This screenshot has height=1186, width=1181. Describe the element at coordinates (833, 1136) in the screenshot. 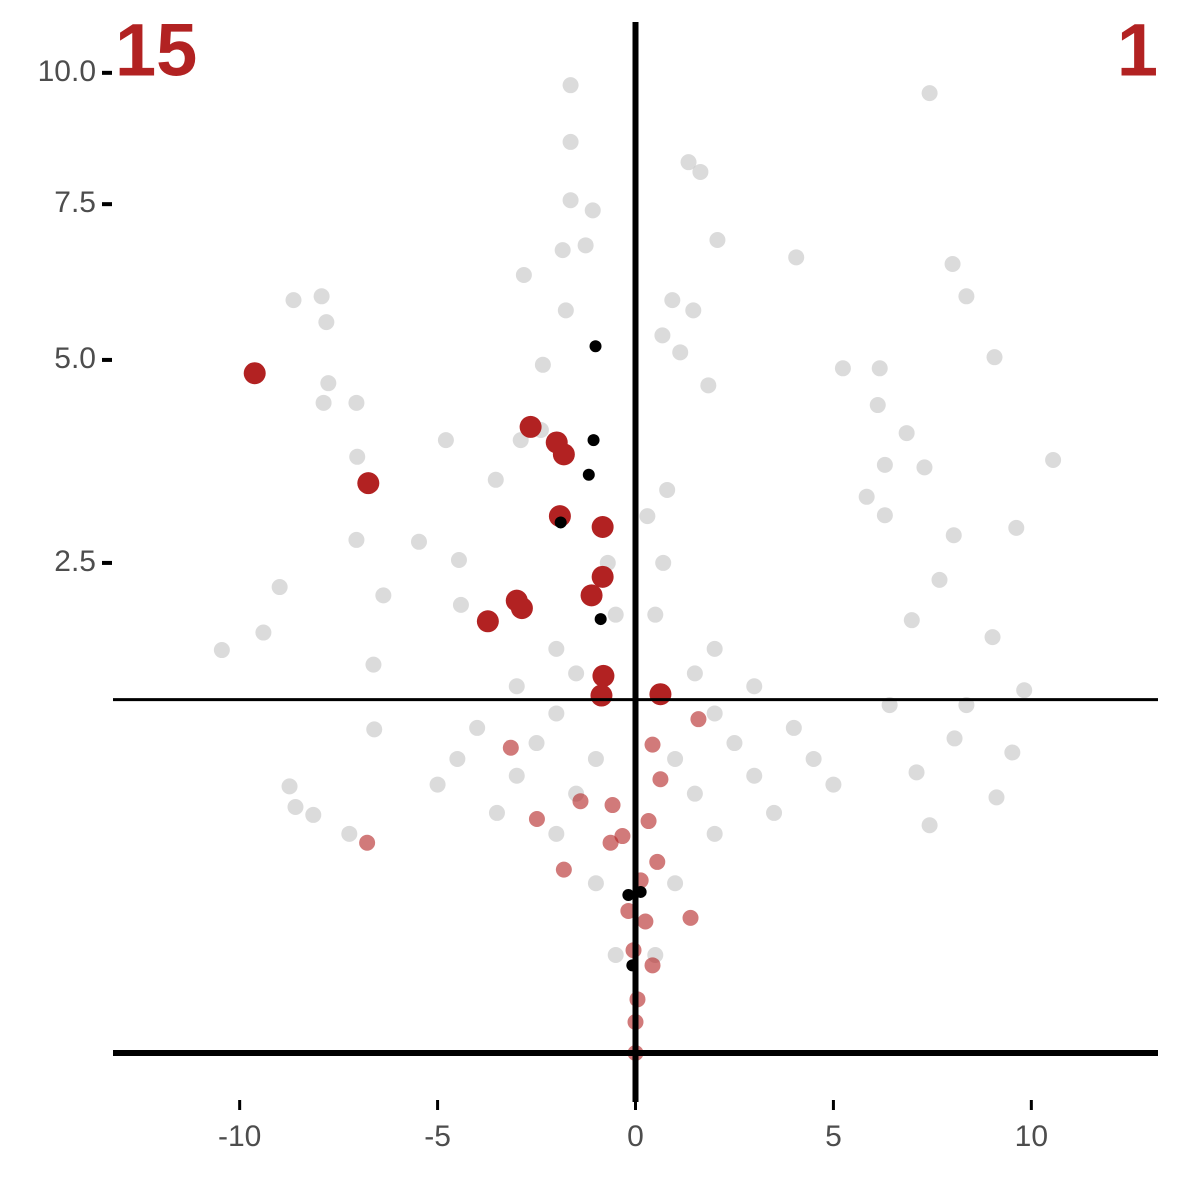

I see `x-tick-label: 5` at that location.